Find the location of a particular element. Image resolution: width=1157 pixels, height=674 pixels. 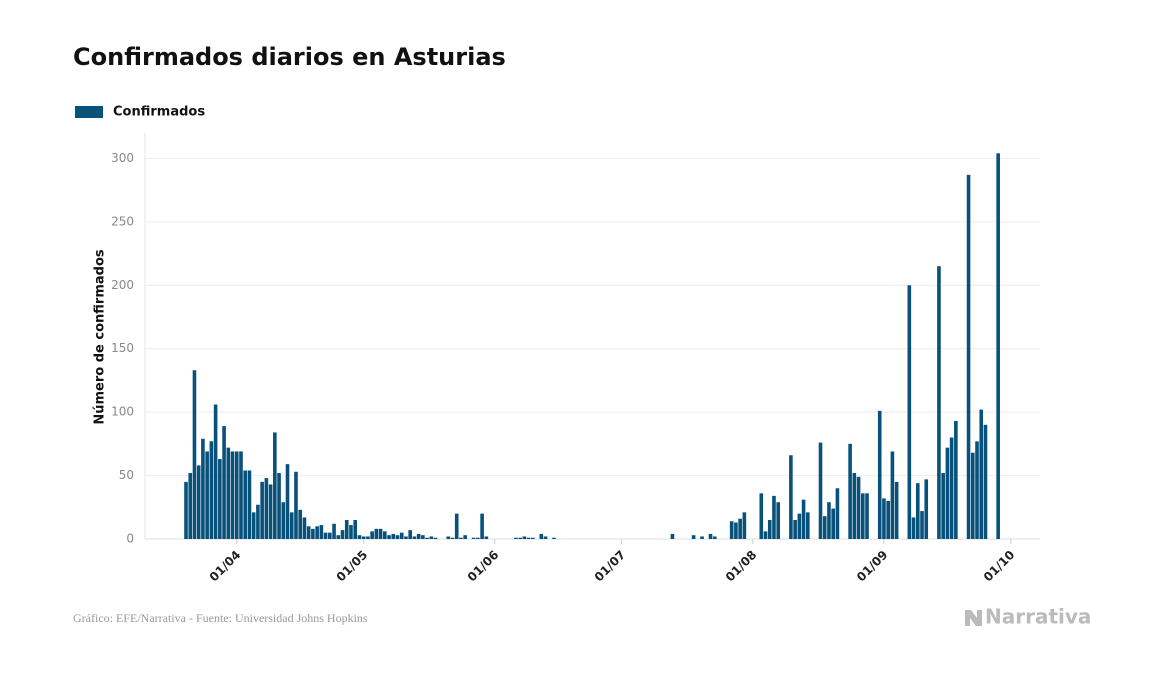

y-tick-label: 200 is located at coordinates (122, 285).